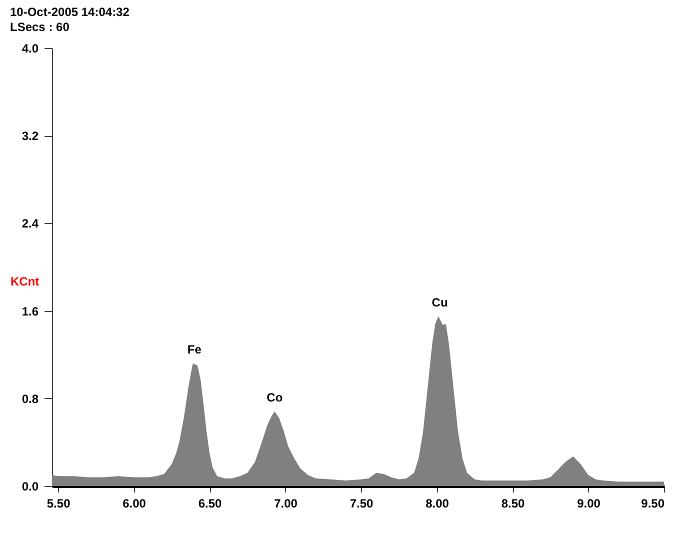 Image resolution: width=688 pixels, height=542 pixels. I want to click on annotation: Co, so click(274, 397).